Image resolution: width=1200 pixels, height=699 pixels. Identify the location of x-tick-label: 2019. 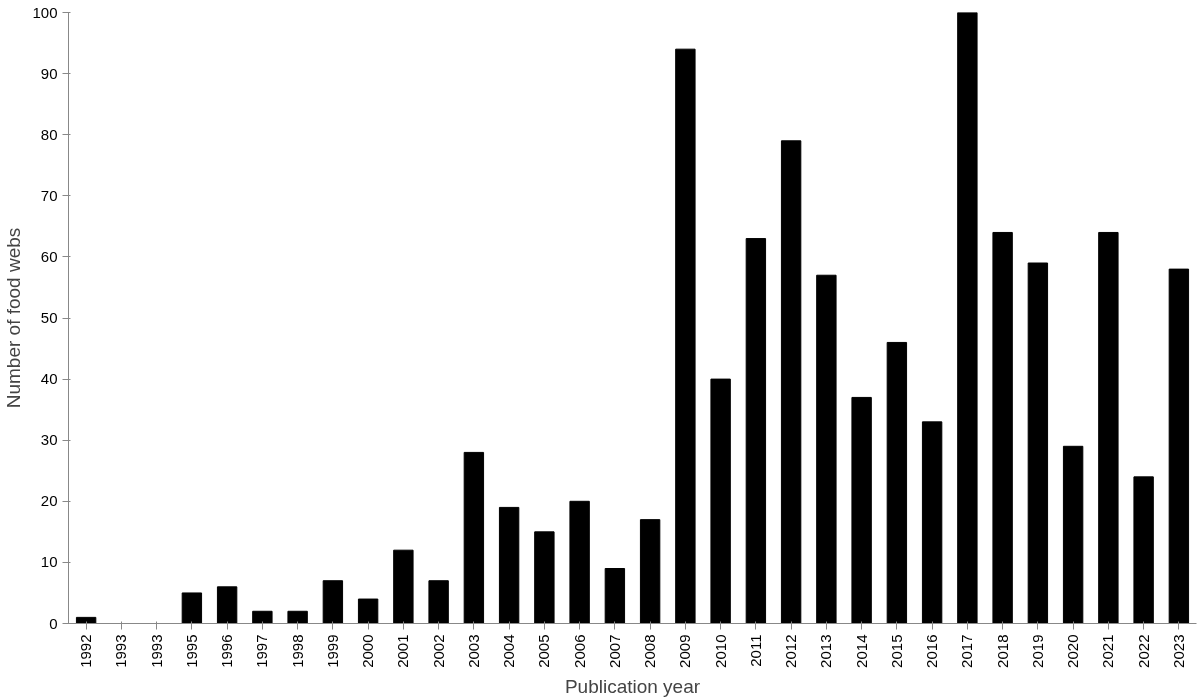
(1037, 651).